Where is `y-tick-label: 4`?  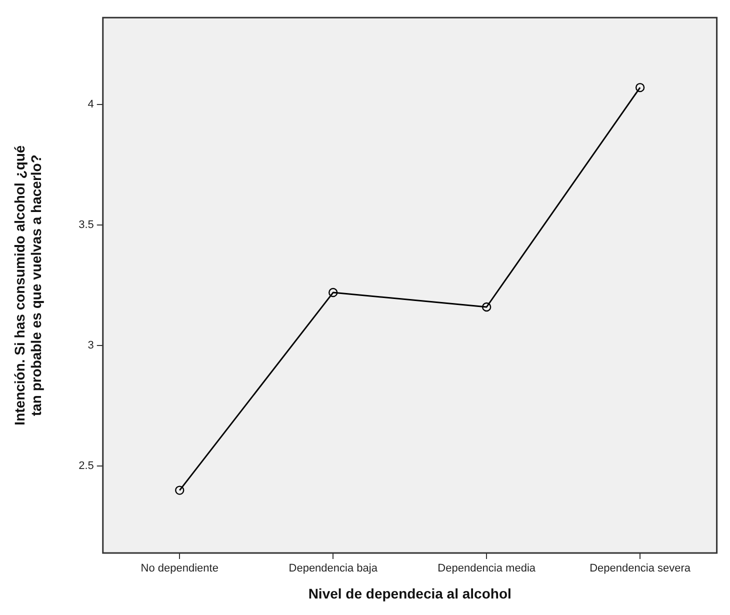
y-tick-label: 4 is located at coordinates (91, 104).